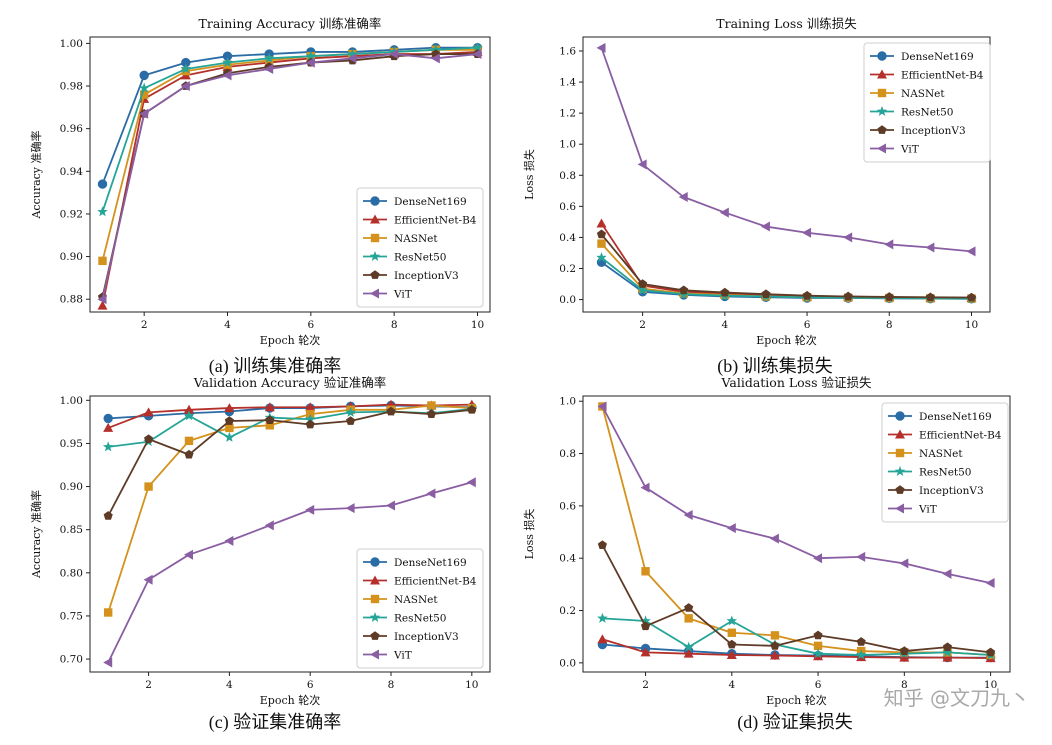 The width and height of the screenshot is (1052, 745). I want to click on y-axis-label: Loss 损失, so click(529, 534).